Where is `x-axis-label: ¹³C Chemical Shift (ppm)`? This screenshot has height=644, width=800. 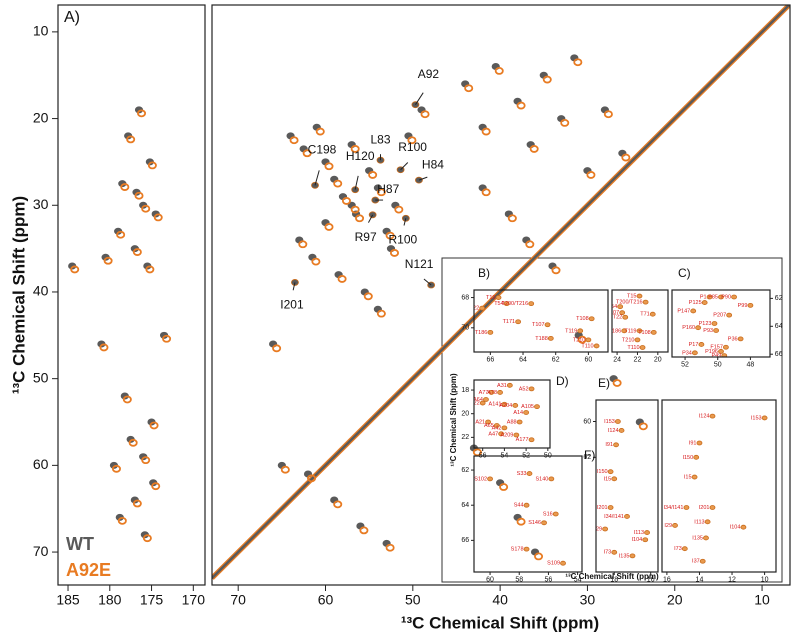 x-axis-label: ¹³C Chemical Shift (ppm) is located at coordinates (500, 622).